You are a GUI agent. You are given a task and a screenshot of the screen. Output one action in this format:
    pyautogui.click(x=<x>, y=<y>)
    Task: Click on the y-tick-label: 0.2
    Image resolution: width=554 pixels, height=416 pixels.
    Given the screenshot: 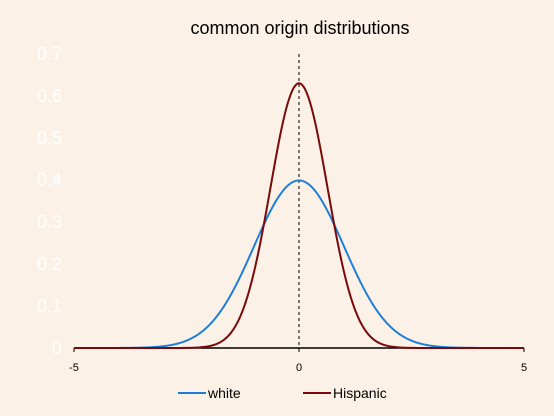 What is the action you would take?
    pyautogui.click(x=49, y=264)
    